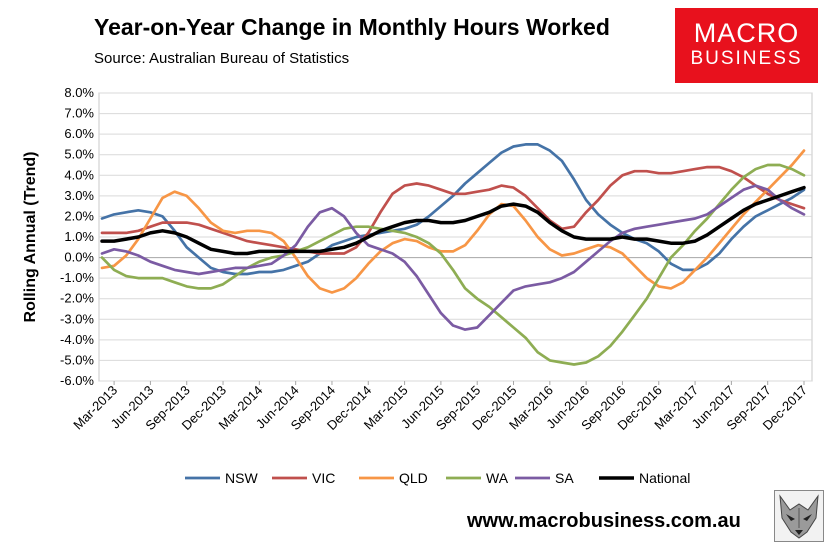 This screenshot has width=833, height=547. What do you see at coordinates (746, 58) in the screenshot?
I see `logo-line-2: BUSINESS` at bounding box center [746, 58].